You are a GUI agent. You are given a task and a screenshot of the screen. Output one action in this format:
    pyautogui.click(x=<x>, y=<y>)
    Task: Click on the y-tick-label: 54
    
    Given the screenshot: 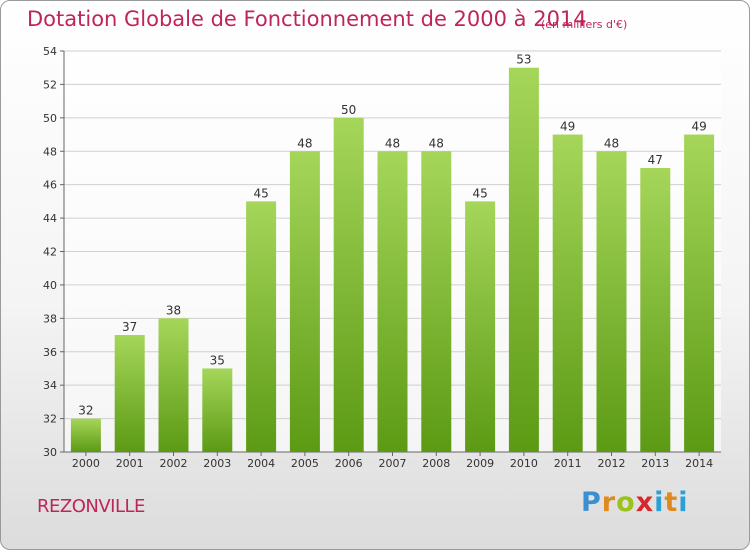 What is the action you would take?
    pyautogui.click(x=50, y=51)
    